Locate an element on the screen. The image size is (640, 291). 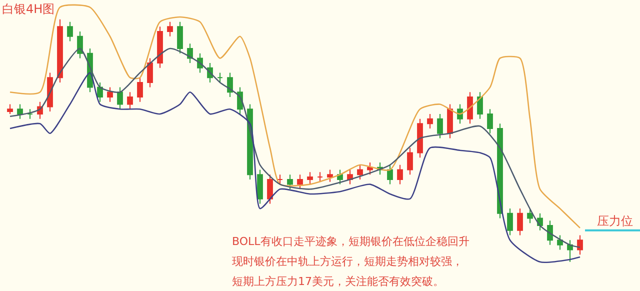
ref-line-label: 压力位 is located at coordinates (615, 221).